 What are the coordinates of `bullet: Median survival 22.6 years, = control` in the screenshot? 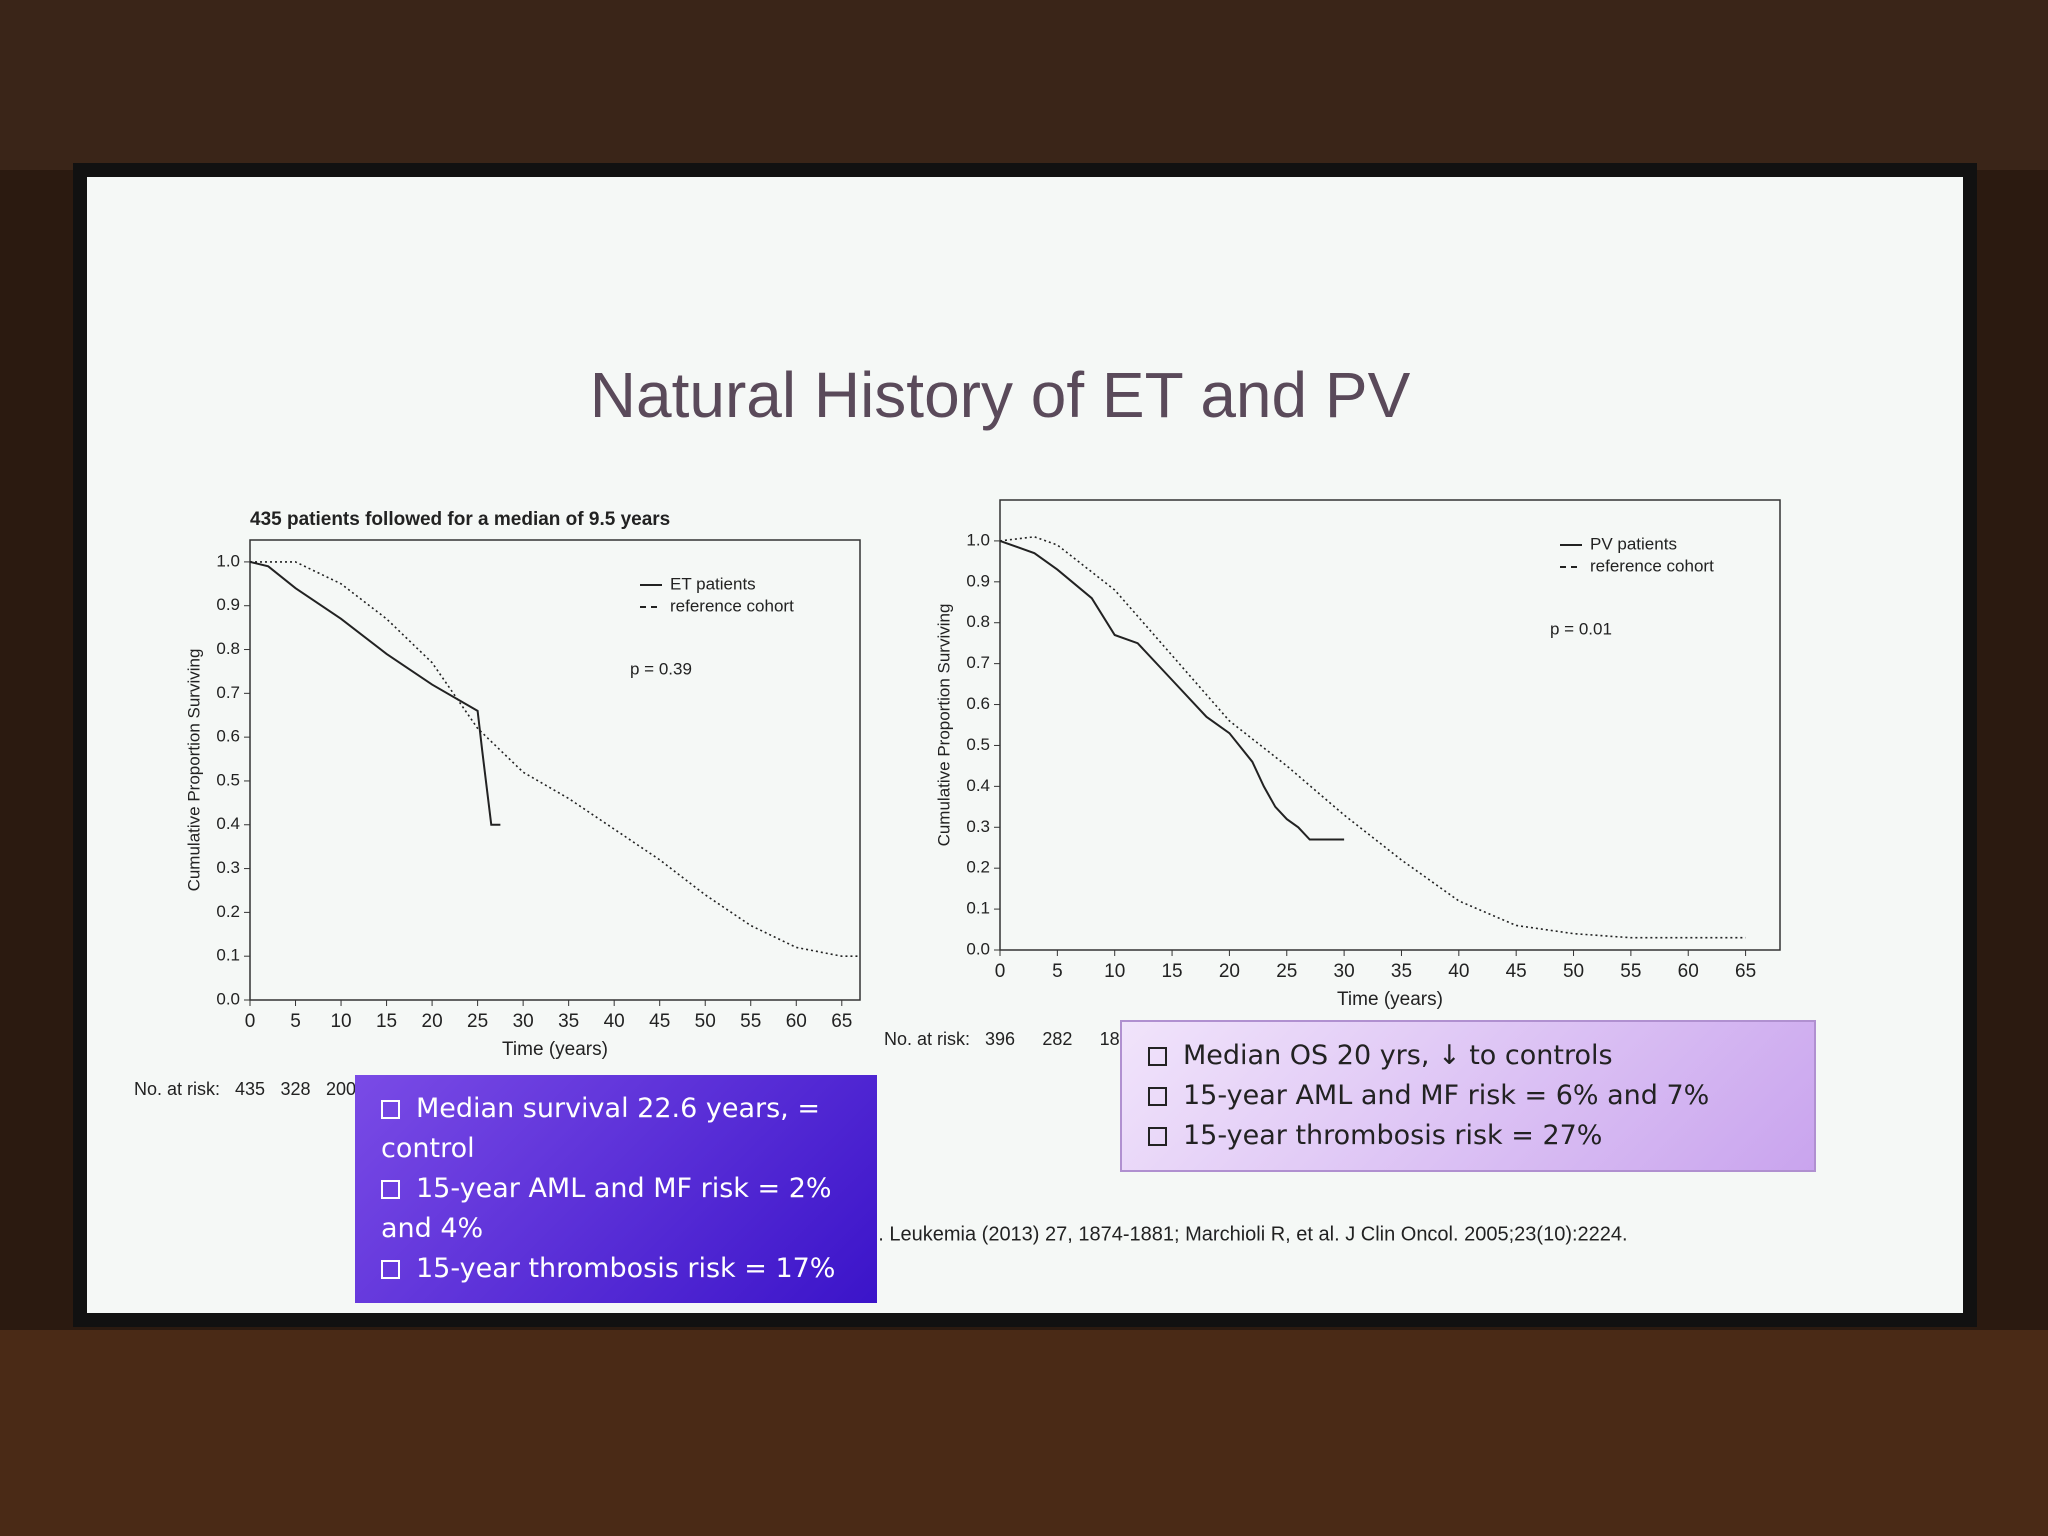 It's located at (616, 1129).